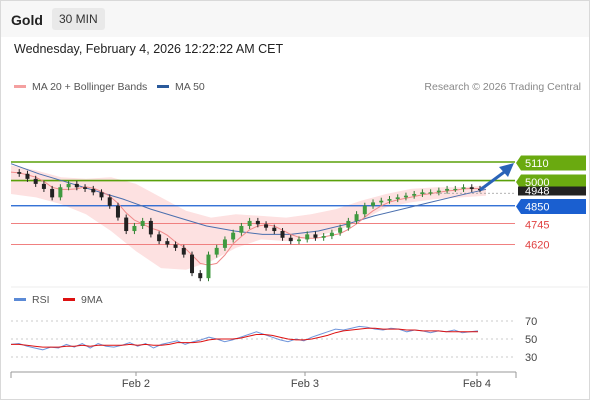  Describe the element at coordinates (244, 337) in the screenshot. I see `rsi-9ma-line` at that location.